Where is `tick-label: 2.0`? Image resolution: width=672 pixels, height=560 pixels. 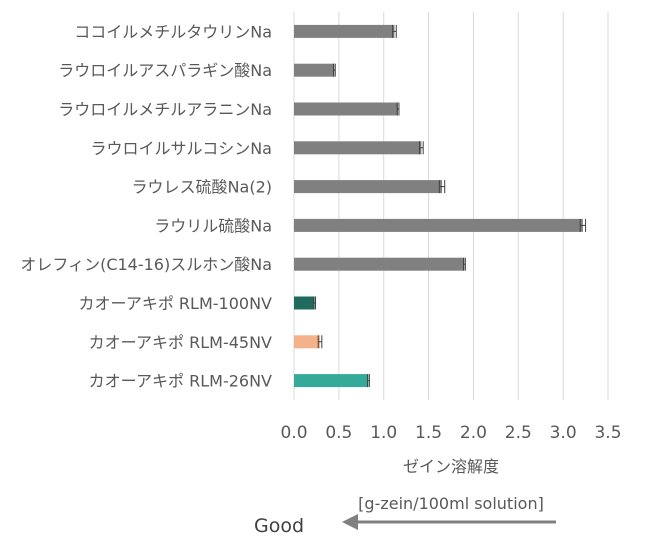 tick-label: 2.0 is located at coordinates (473, 433).